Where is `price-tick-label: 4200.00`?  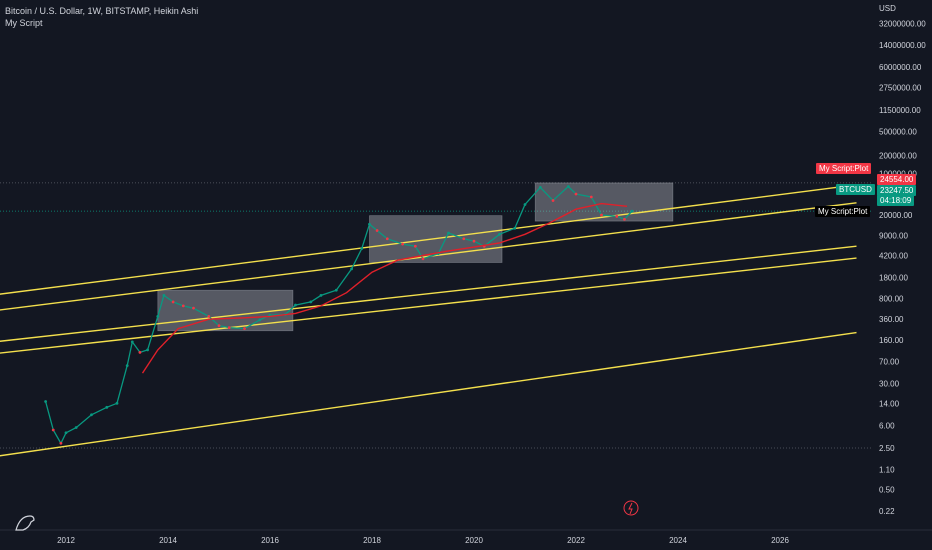 price-tick-label: 4200.00 is located at coordinates (893, 255).